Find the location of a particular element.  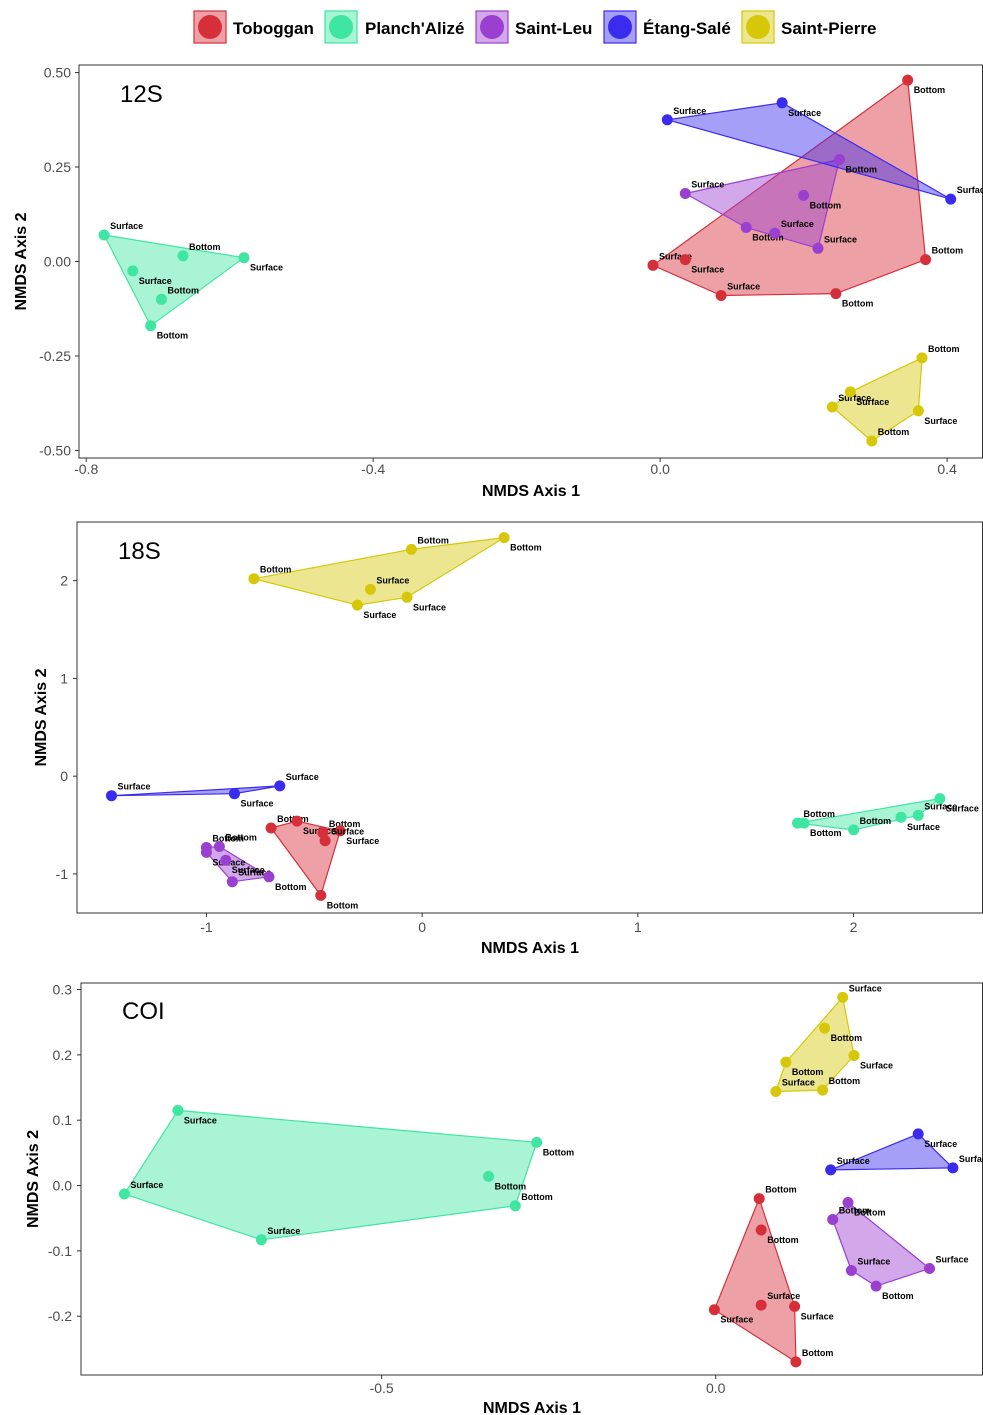

legend-item-saint-leu: Saint-Leu is located at coordinates (533, 27).